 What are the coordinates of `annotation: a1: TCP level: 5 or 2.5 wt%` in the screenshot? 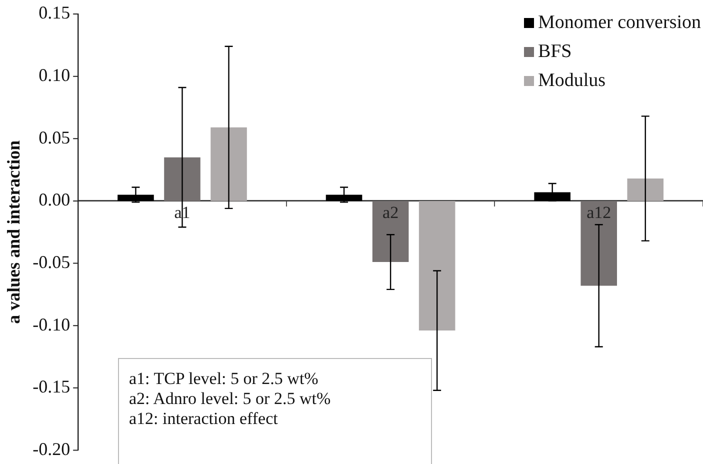 It's located at (224, 379).